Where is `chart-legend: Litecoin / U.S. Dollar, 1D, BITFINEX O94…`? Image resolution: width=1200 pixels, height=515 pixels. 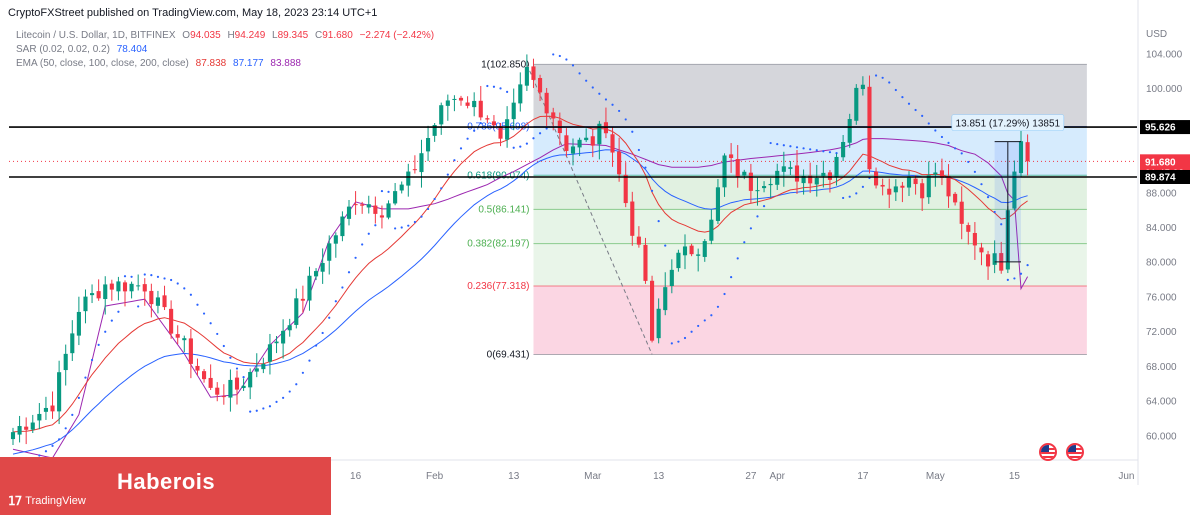 chart-legend: Litecoin / U.S. Dollar, 1D, BITFINEX O94… is located at coordinates (225, 50).